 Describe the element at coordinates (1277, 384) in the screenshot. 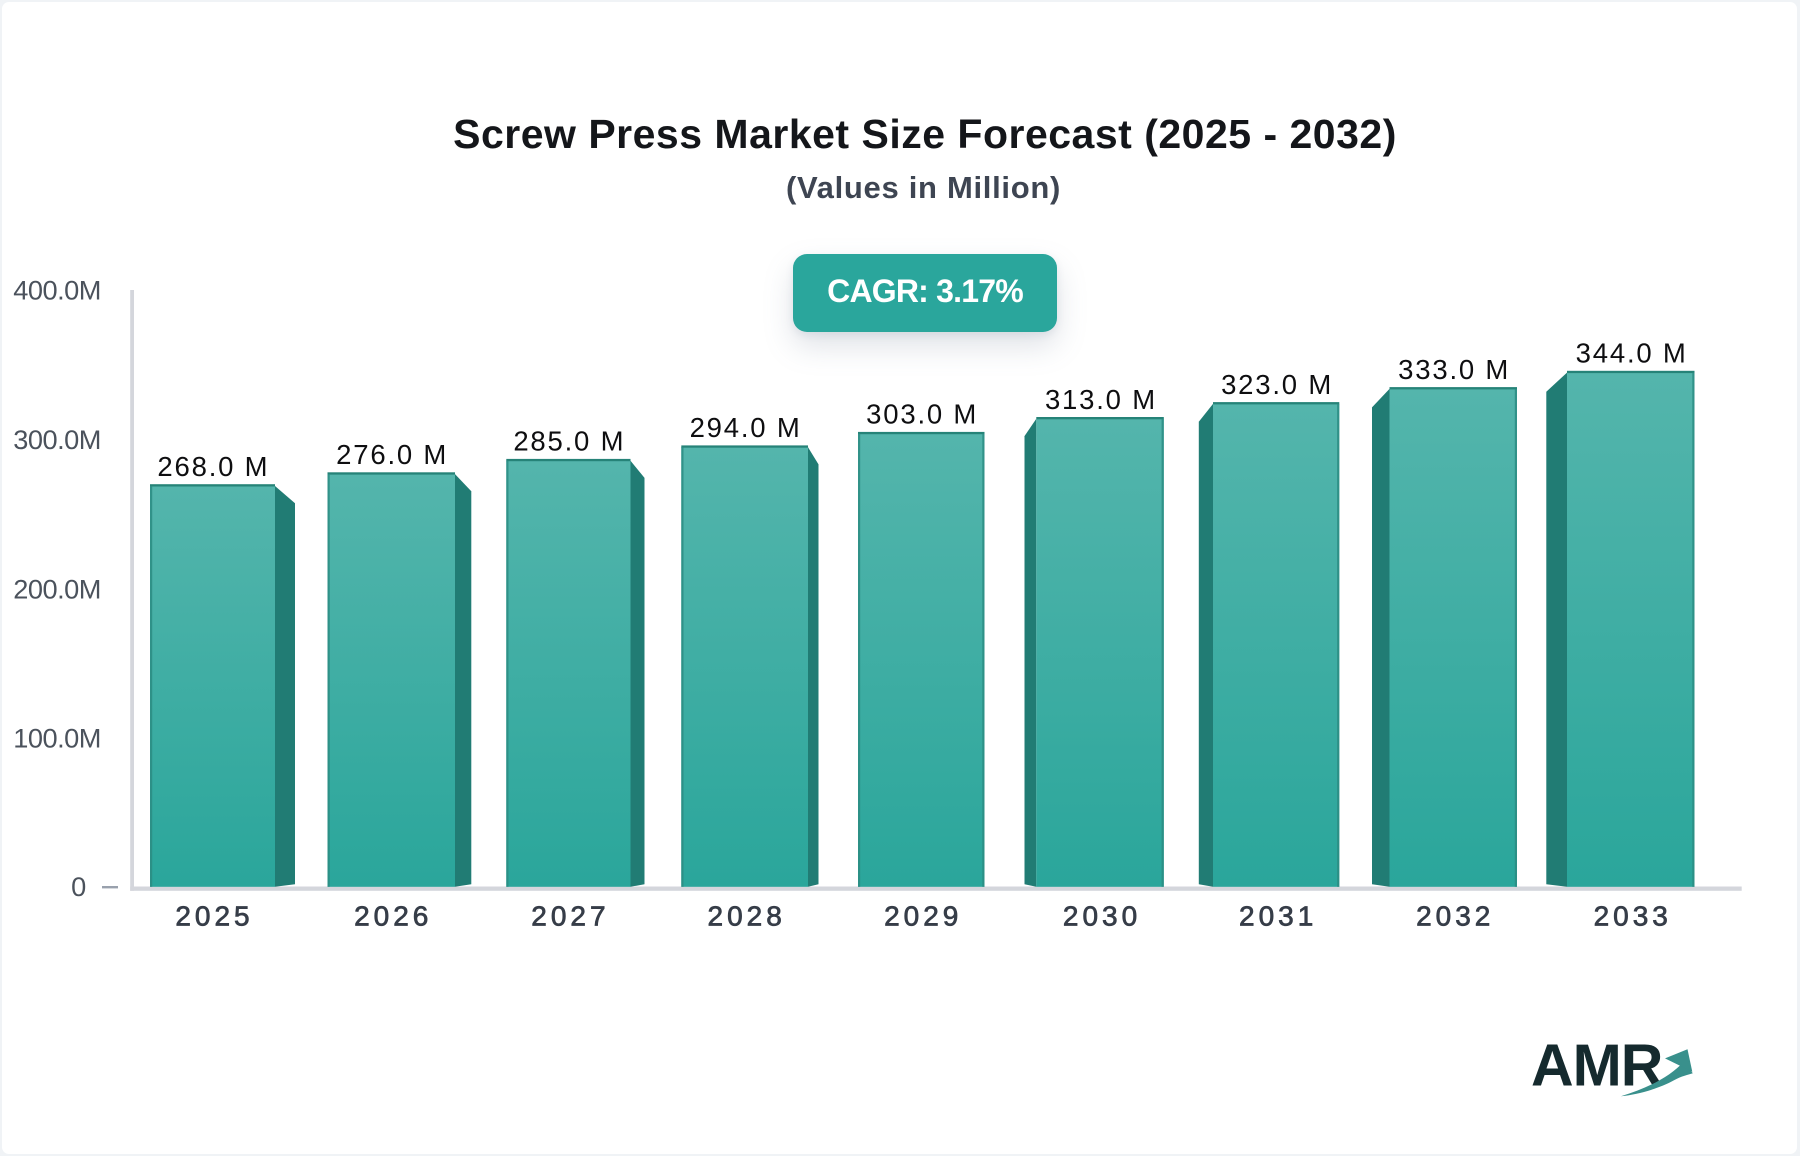

I see `svg-text: 323.0 M` at that location.